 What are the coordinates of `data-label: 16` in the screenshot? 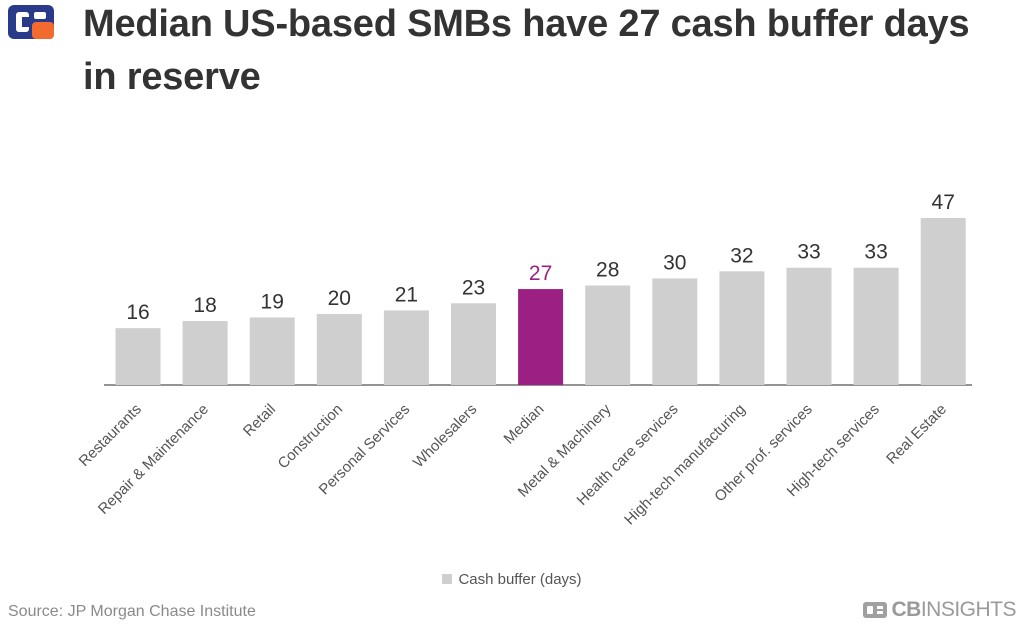 It's located at (137, 312).